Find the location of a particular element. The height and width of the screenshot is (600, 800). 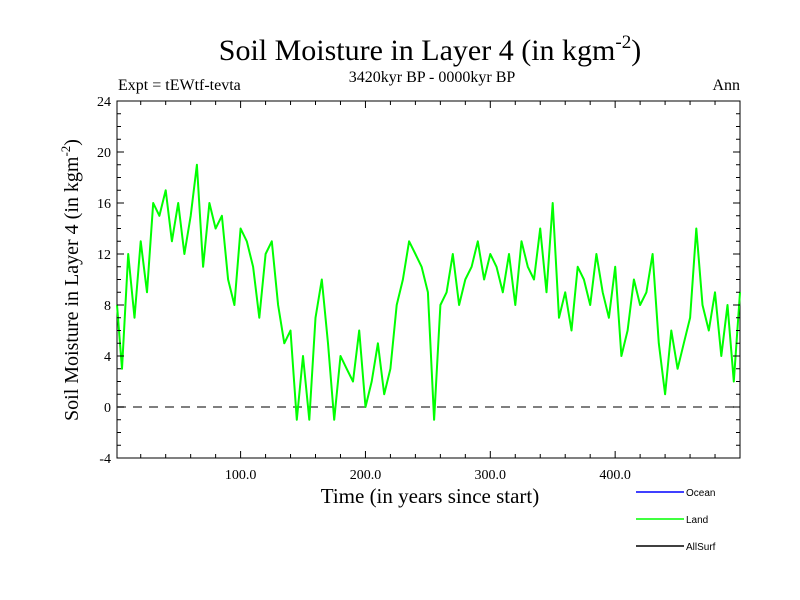

legend-label-land: Land is located at coordinates (697, 520).